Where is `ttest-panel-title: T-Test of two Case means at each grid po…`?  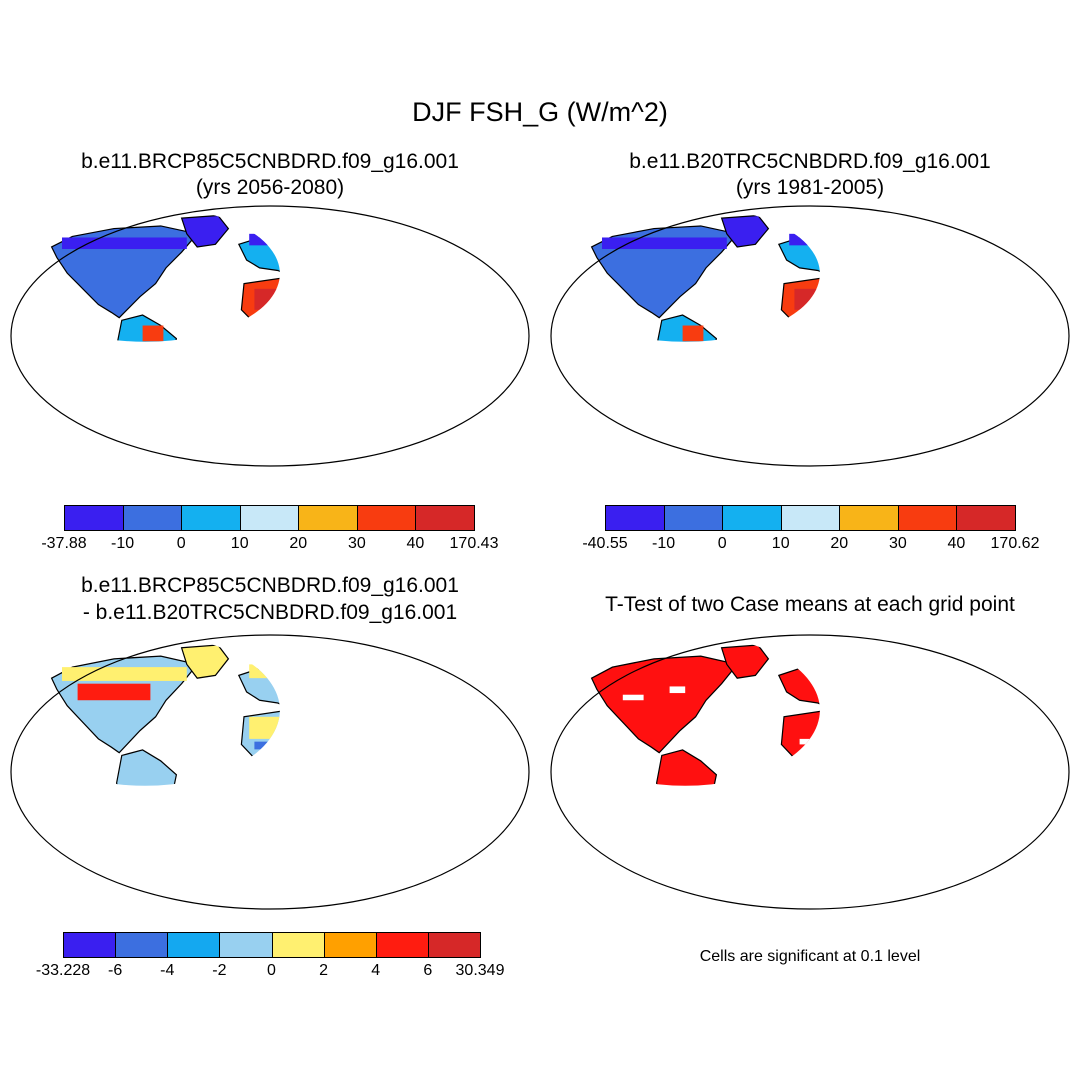
ttest-panel-title: T-Test of two Case means at each grid po… is located at coordinates (810, 604).